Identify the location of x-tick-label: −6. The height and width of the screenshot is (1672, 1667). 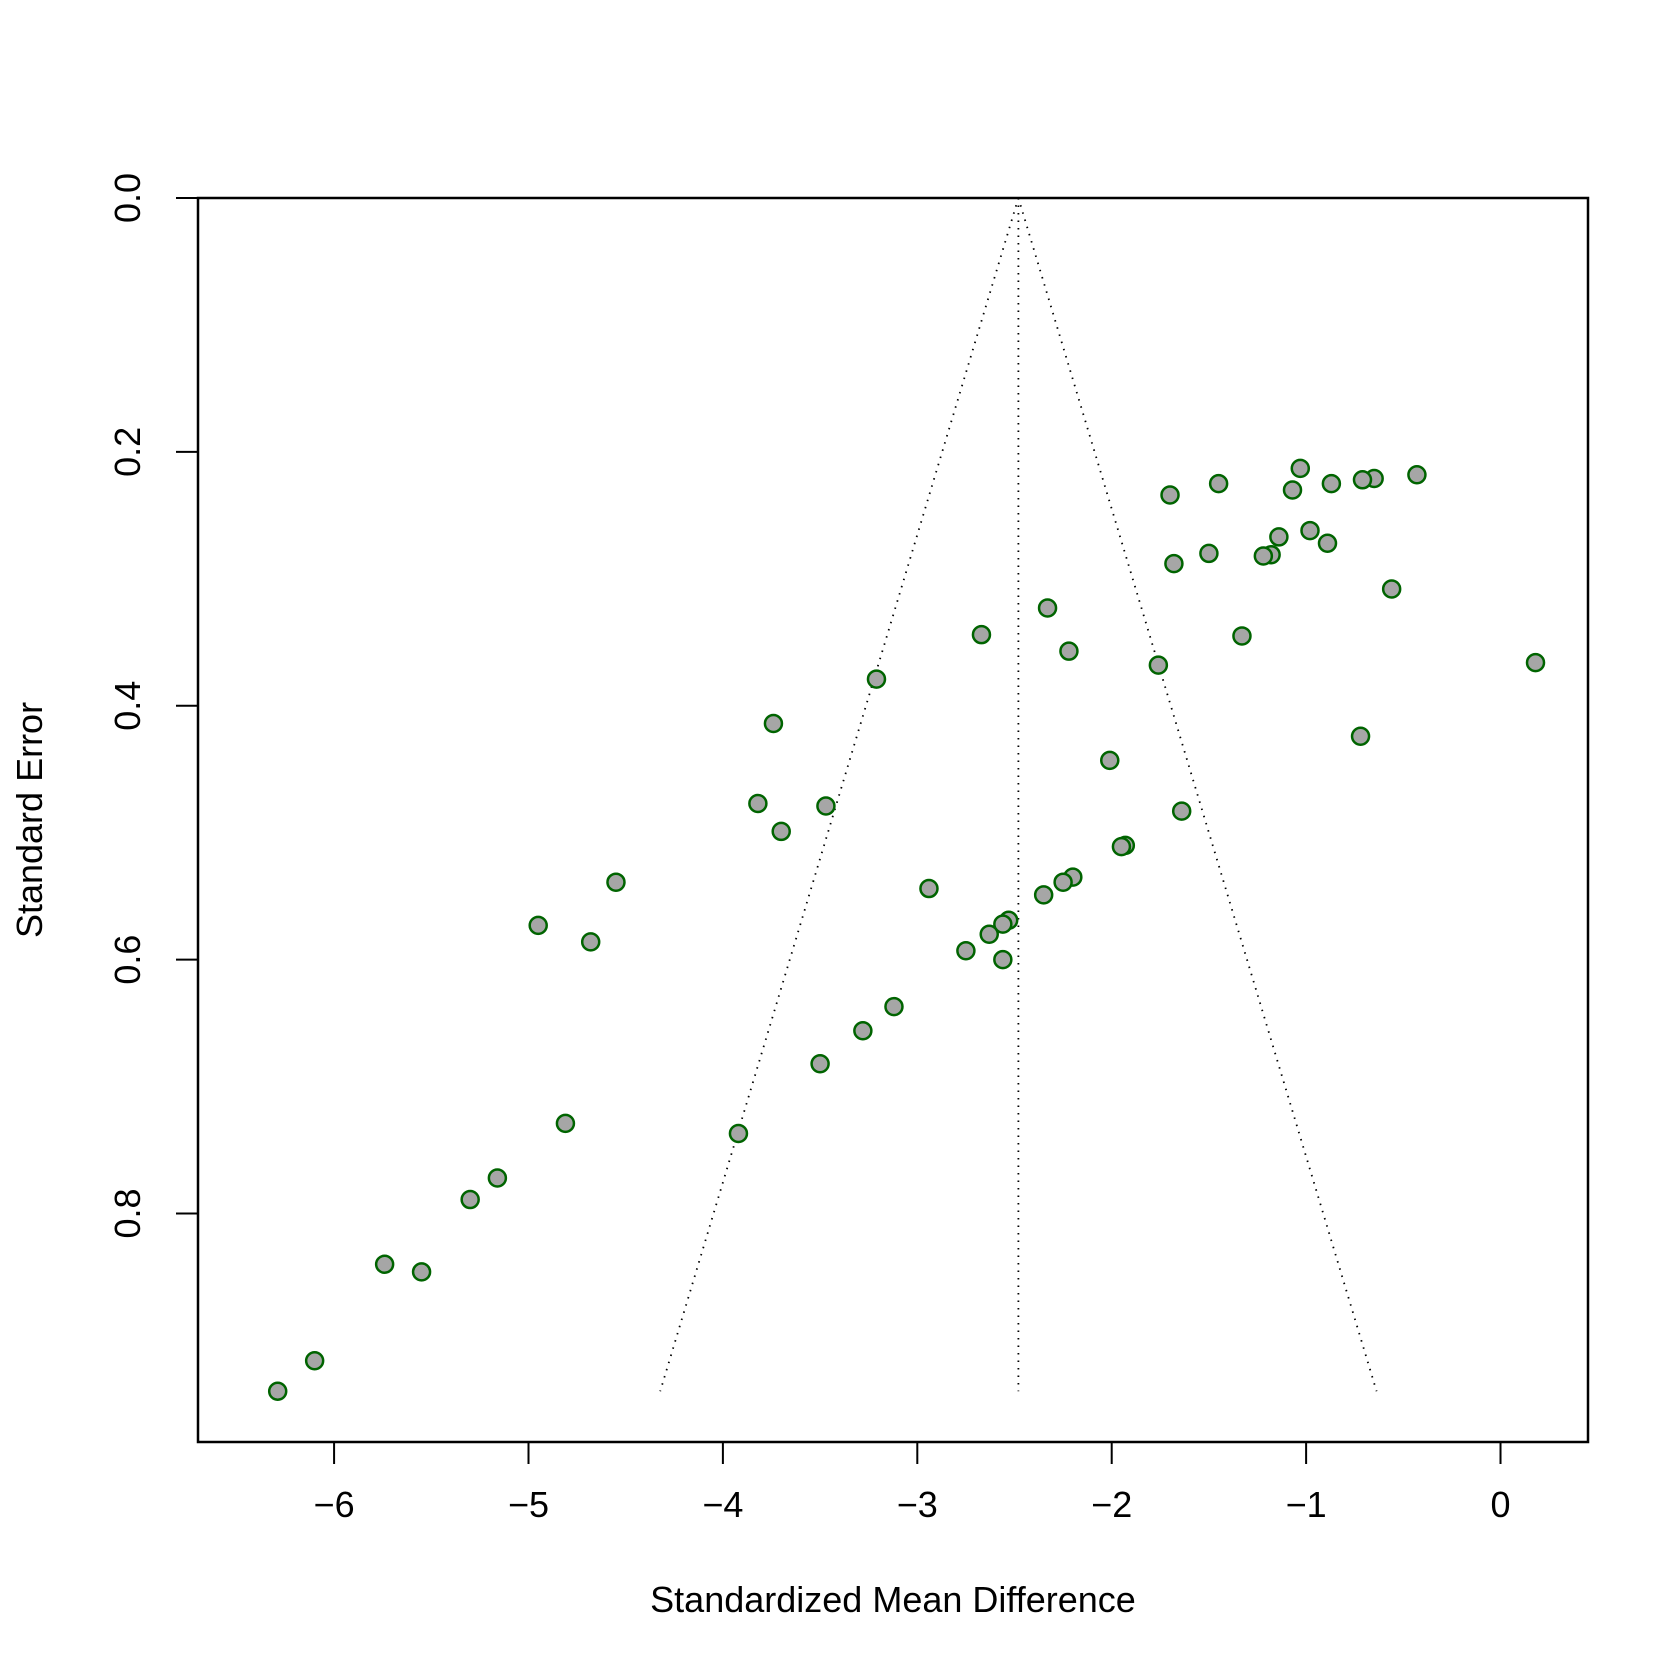
(334, 1504).